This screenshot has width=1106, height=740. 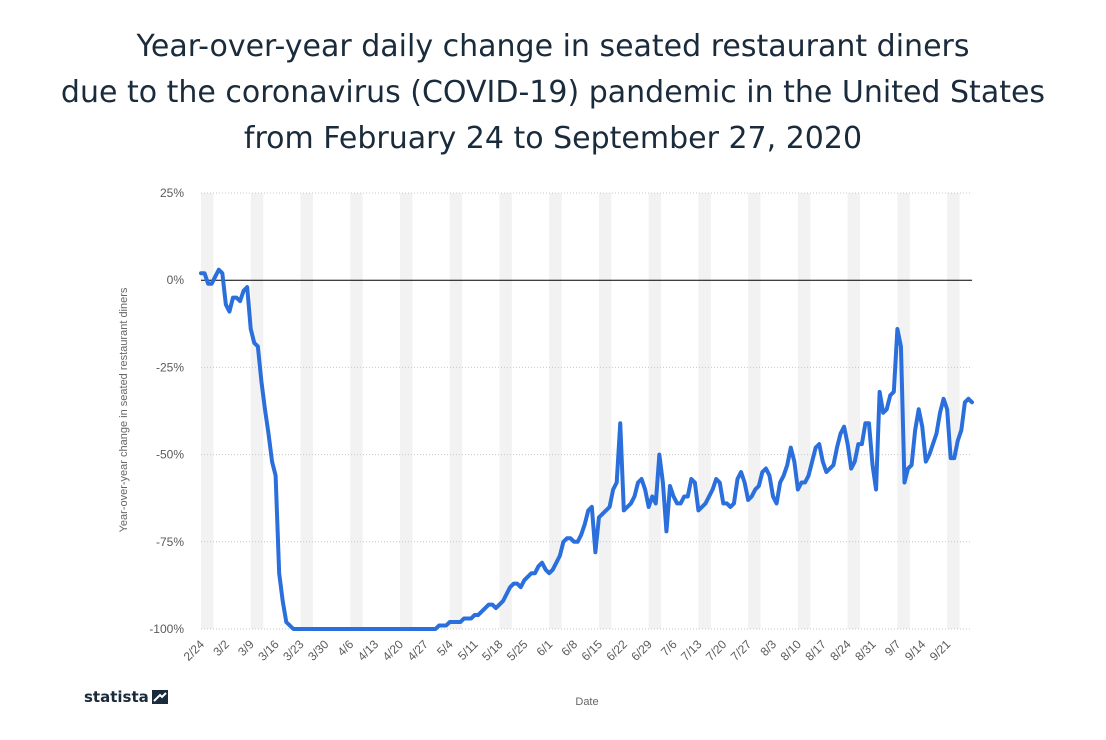 I want to click on x-tick-label: 3/9, so click(x=246, y=648).